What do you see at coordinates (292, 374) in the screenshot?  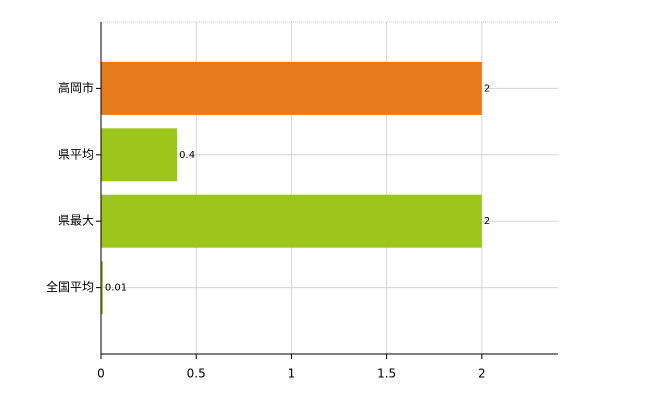 I see `x-tick-label: 1` at bounding box center [292, 374].